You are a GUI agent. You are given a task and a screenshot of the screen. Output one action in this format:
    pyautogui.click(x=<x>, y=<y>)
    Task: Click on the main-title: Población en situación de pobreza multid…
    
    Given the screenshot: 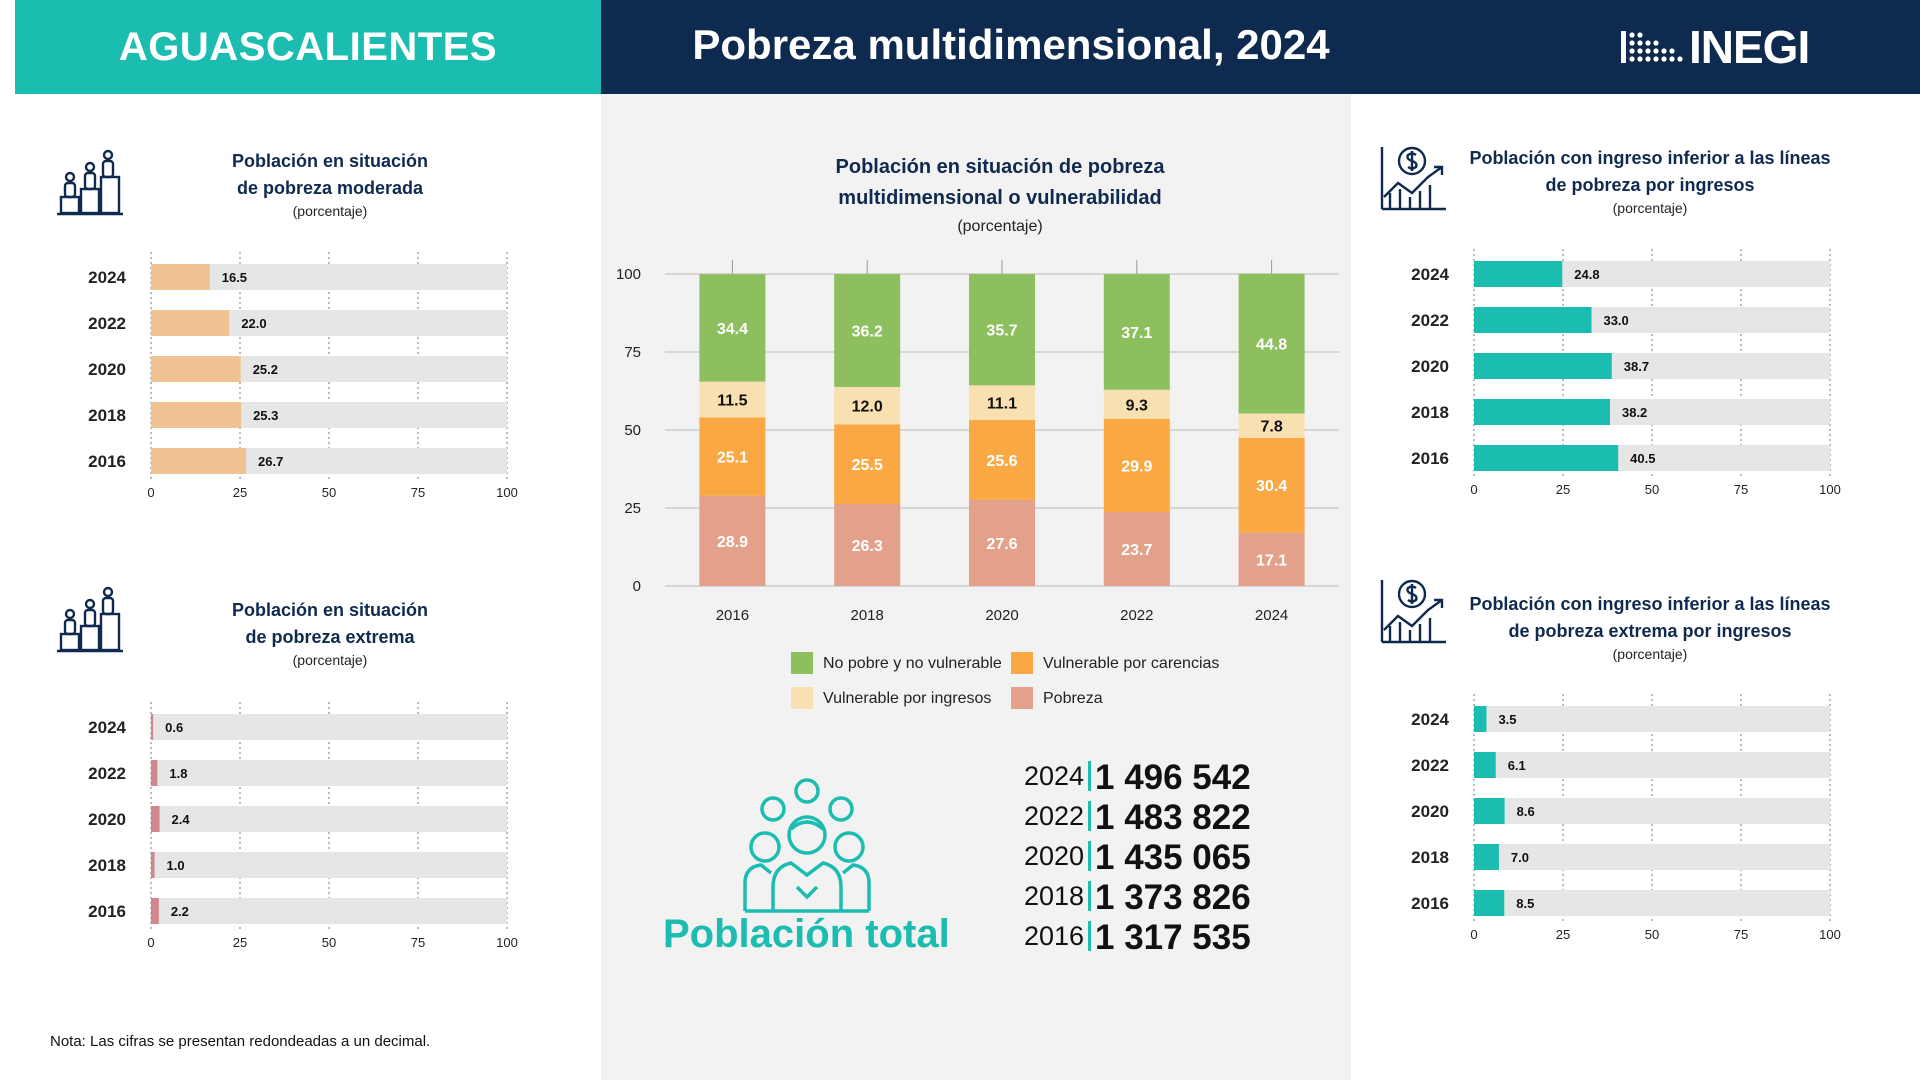 What is the action you would take?
    pyautogui.click(x=1000, y=183)
    